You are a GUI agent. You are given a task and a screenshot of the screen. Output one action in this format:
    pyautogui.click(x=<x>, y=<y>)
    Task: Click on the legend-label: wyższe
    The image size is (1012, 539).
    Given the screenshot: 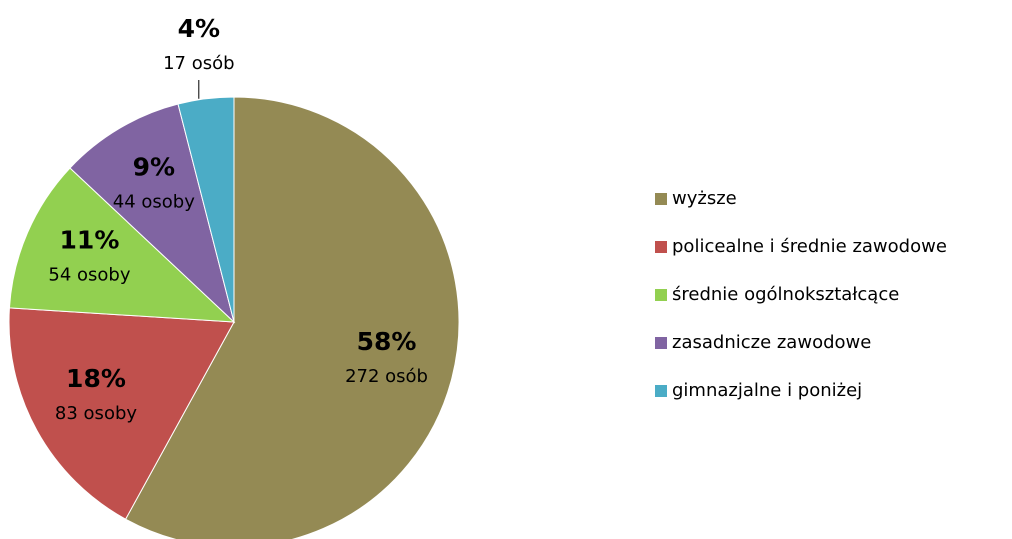 What is the action you would take?
    pyautogui.click(x=704, y=198)
    